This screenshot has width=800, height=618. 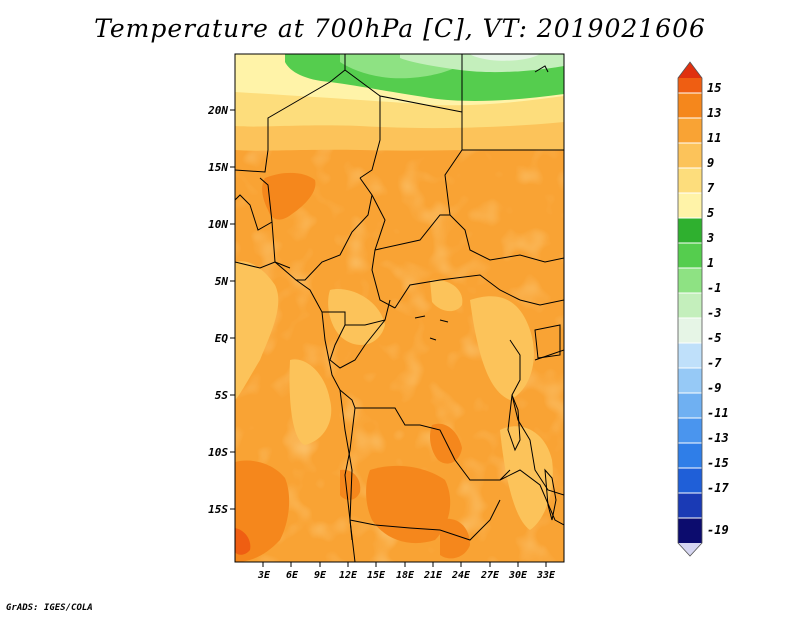 I want to click on patch-11-13-nigeria, so click(x=289, y=196).